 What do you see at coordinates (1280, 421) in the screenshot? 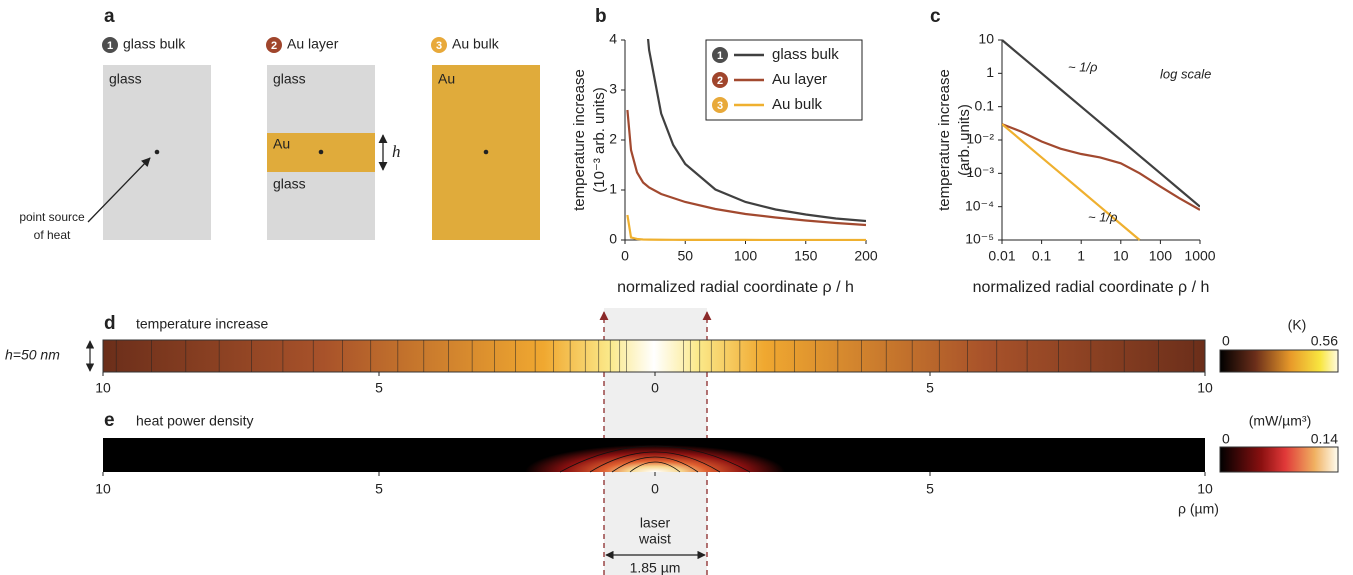
I see `colorbar-unit: (mW/µm³)` at bounding box center [1280, 421].